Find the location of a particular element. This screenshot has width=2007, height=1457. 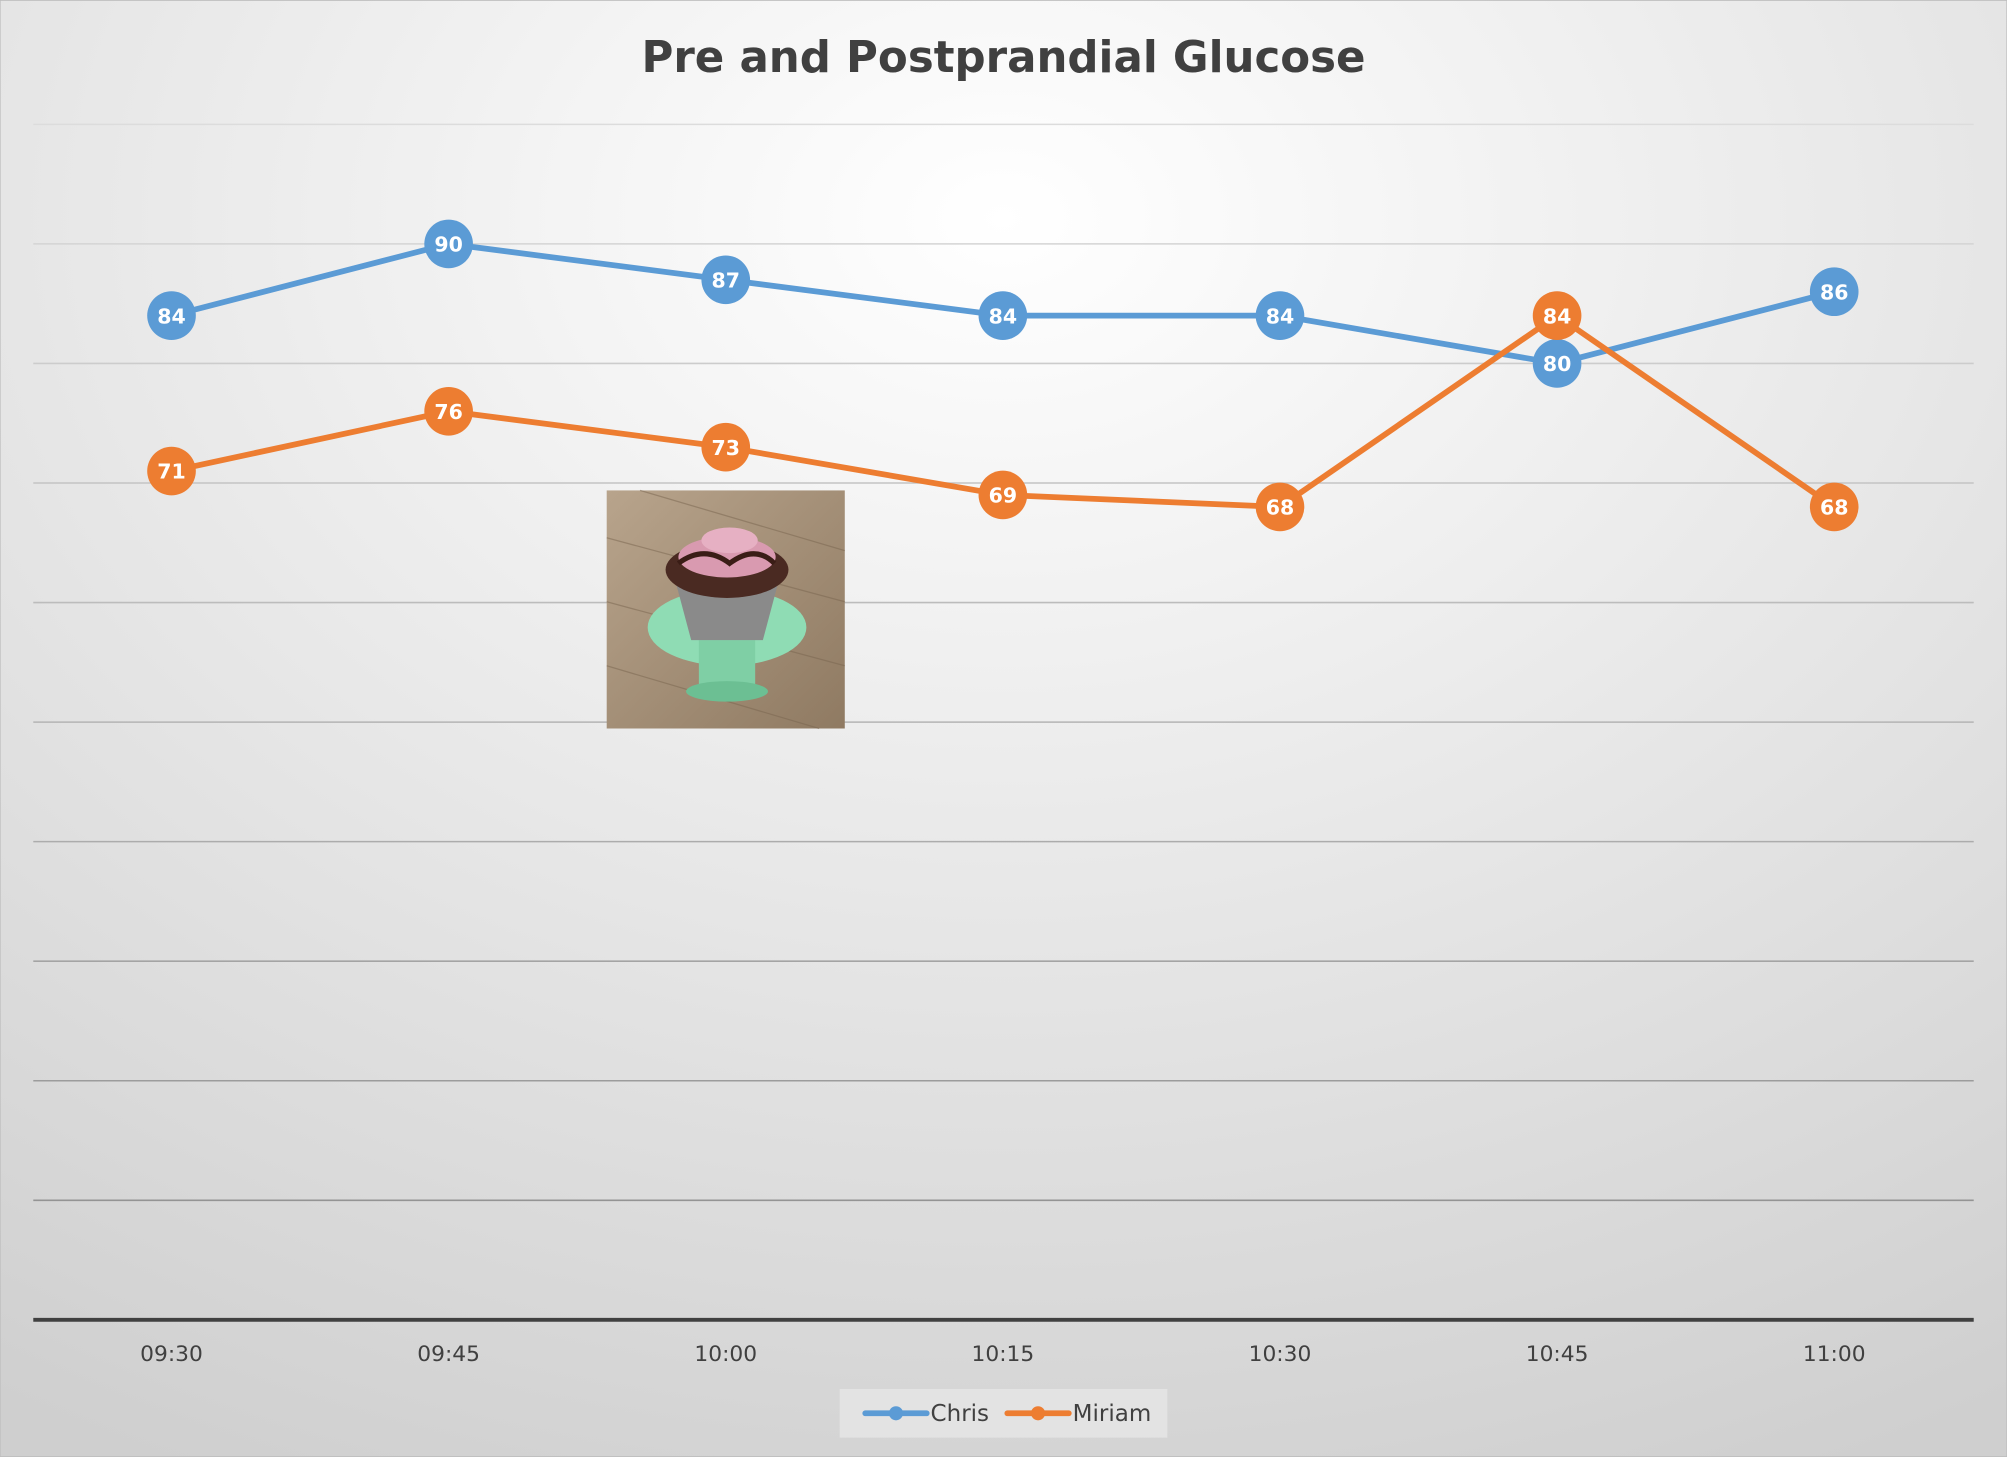

markers-chris: 84 90 87 84 84 80 86 is located at coordinates (1003, 303).